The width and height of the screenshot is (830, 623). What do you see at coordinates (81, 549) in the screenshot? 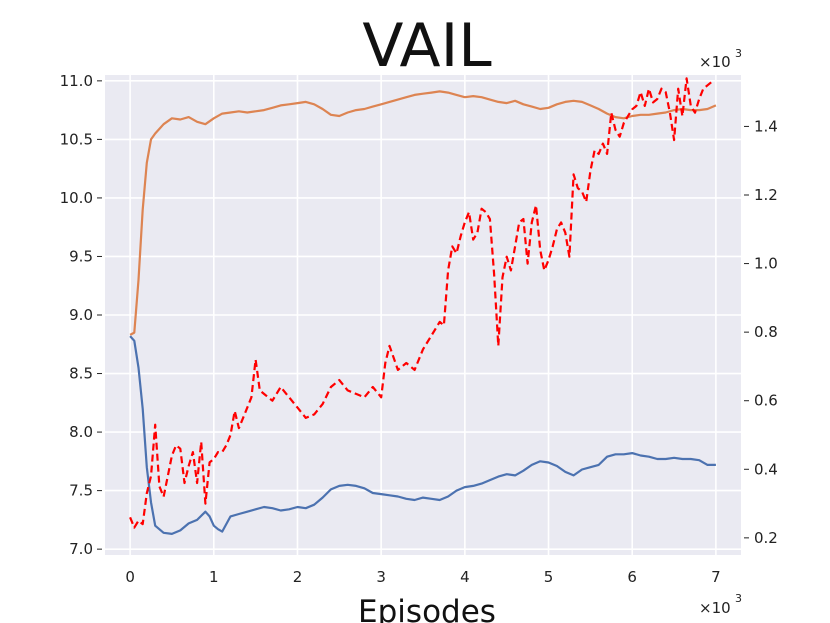
I see `left-tick-label: 7.0` at bounding box center [81, 549].